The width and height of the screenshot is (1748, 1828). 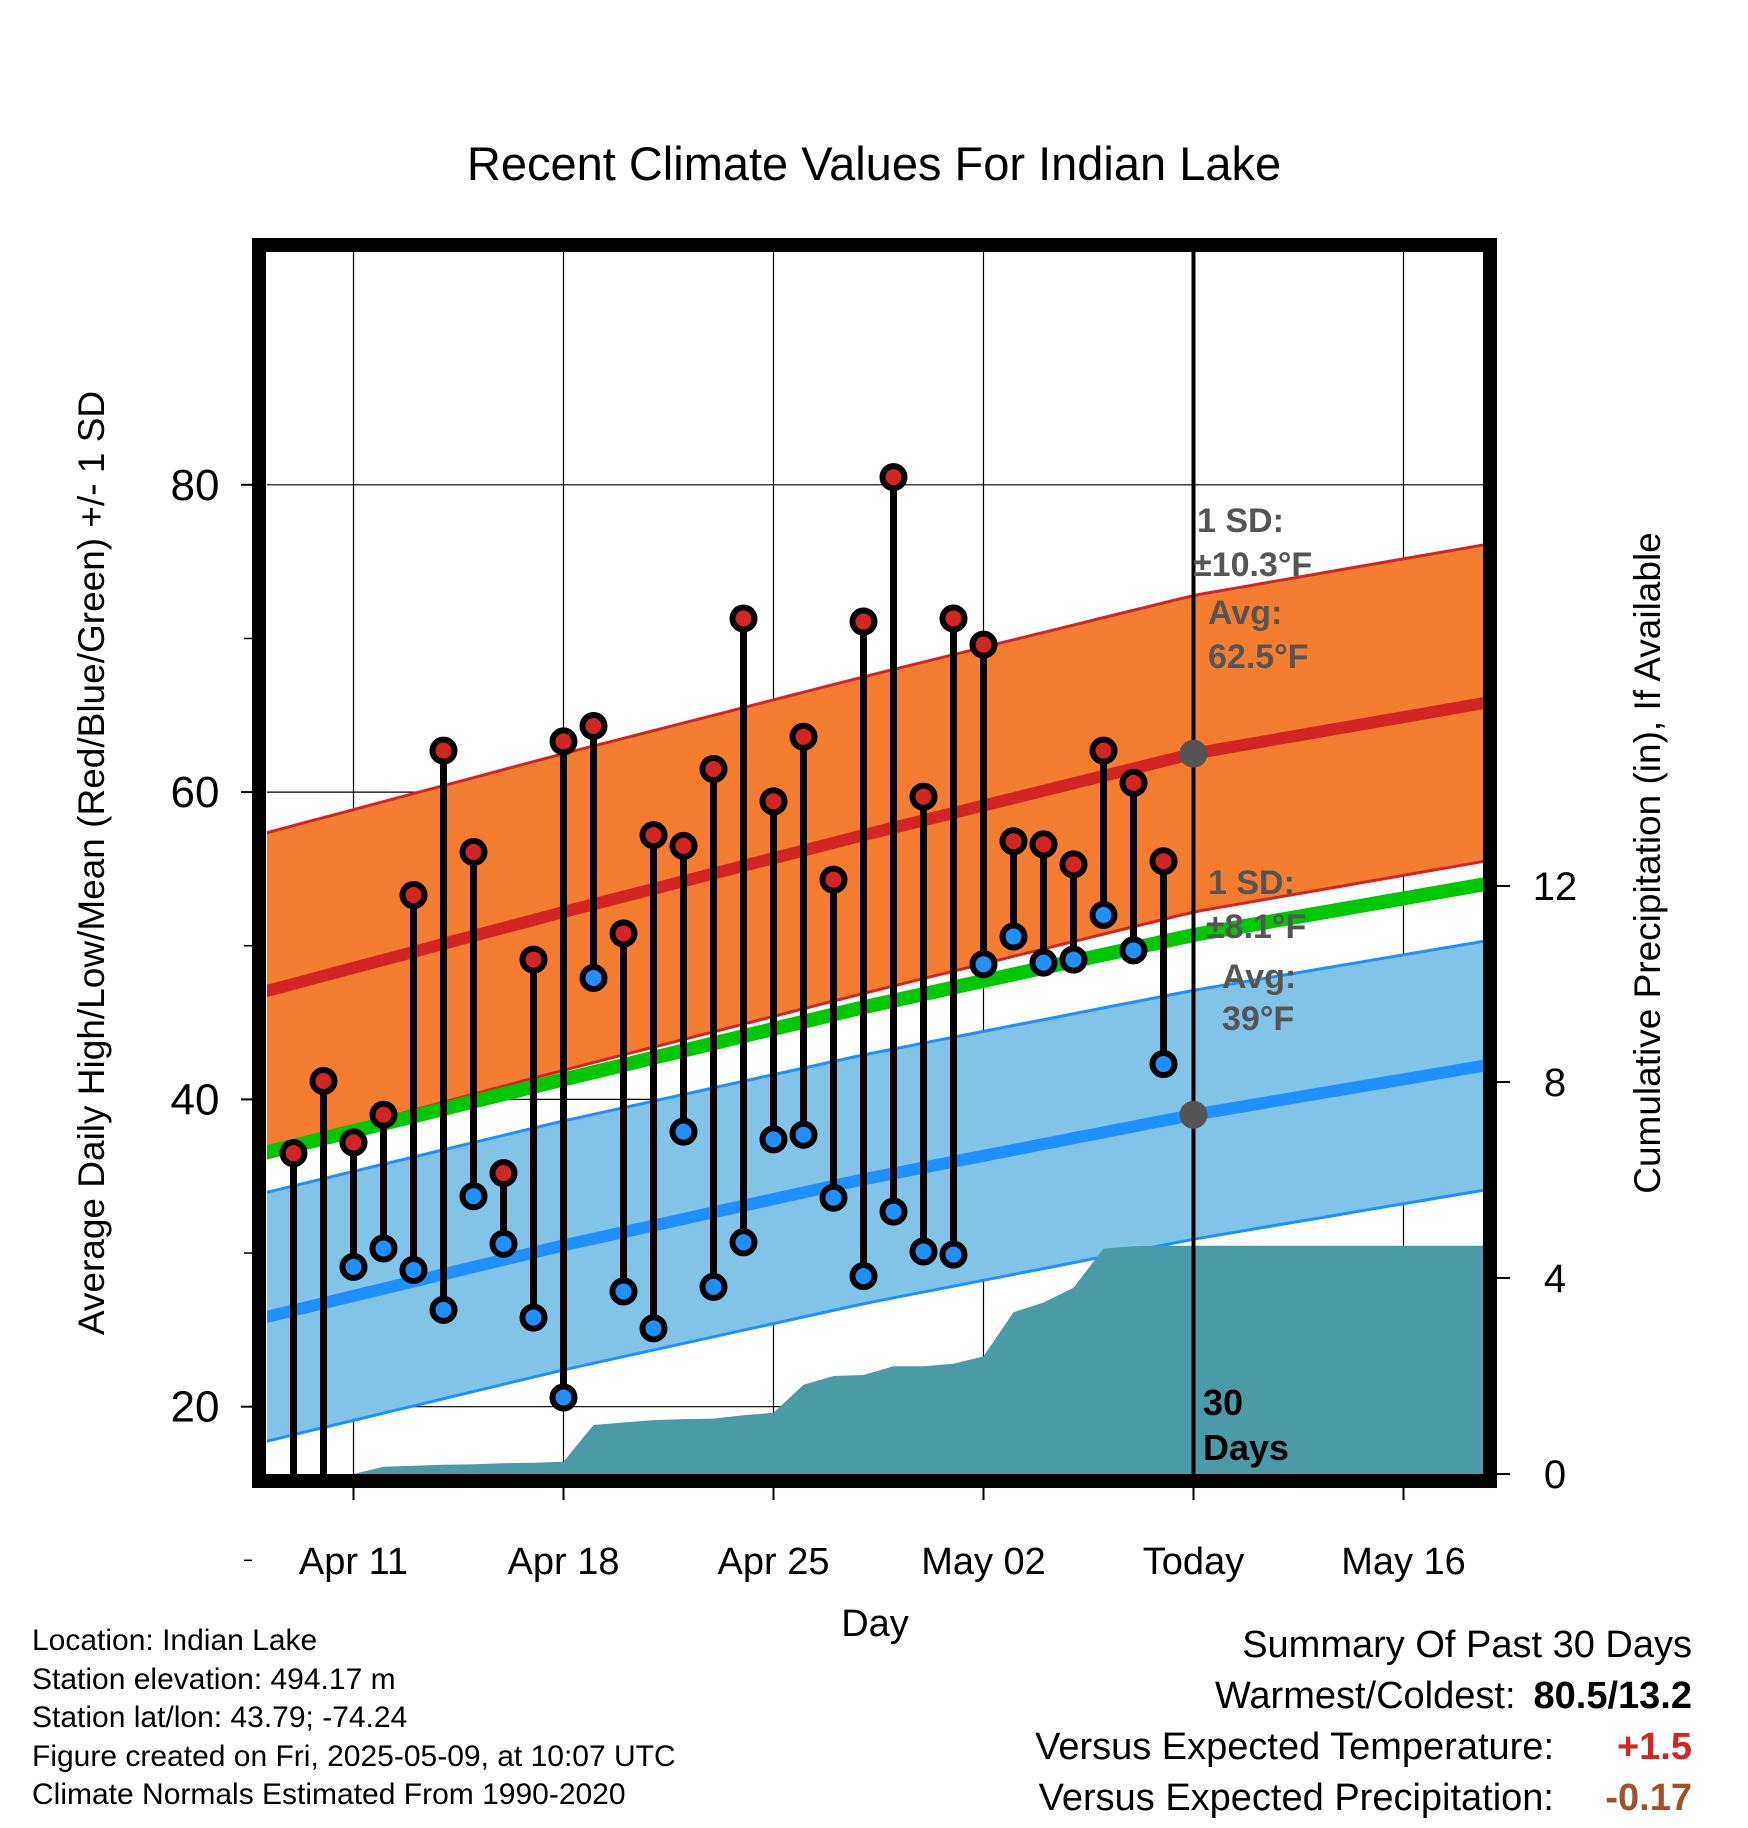 I want to click on temp-label: Versus Expected Temperature:, so click(x=1294, y=1747).